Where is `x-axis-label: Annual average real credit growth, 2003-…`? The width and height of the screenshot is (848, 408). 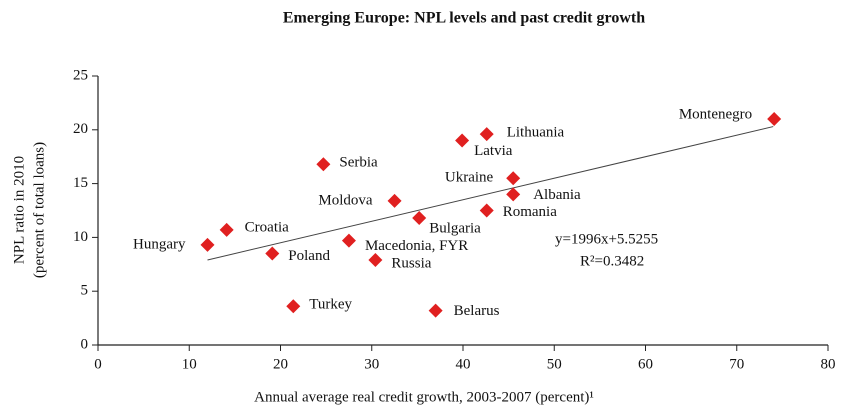 x-axis-label: Annual average real credit growth, 2003-… is located at coordinates (424, 397).